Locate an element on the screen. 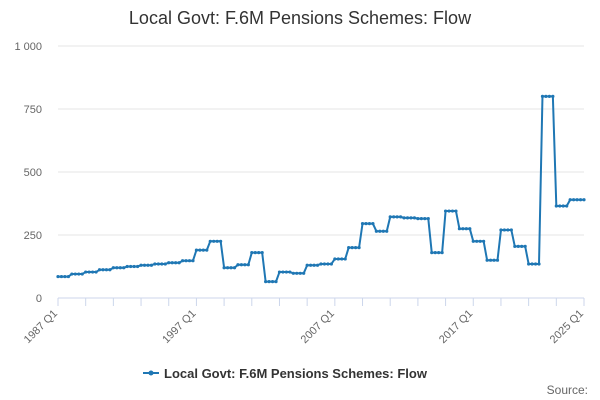 This screenshot has width=600, height=400. y-tick-label: 0 is located at coordinates (39, 299).